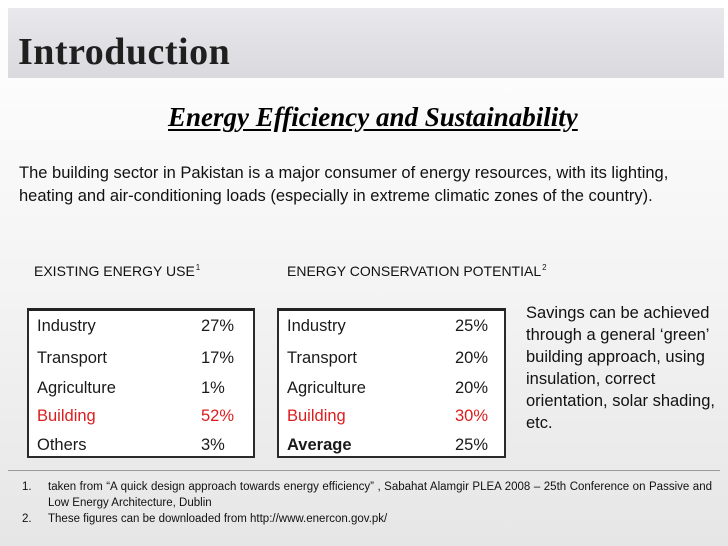 This screenshot has width=728, height=546. Describe the element at coordinates (124, 52) in the screenshot. I see `slide-title: Introduction` at that location.